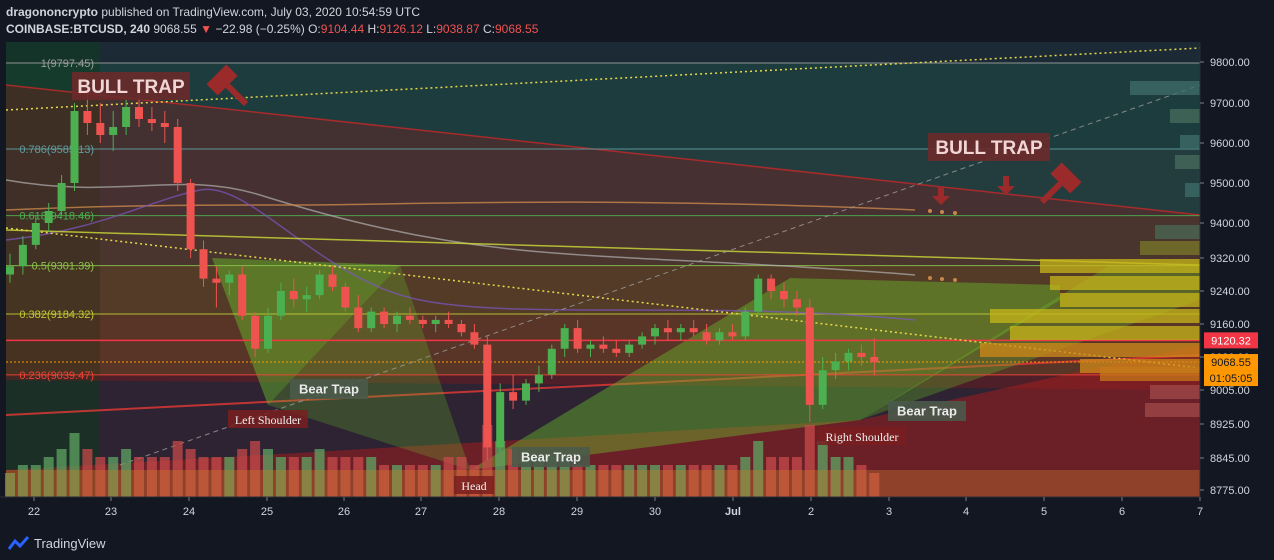 The width and height of the screenshot is (1274, 560). What do you see at coordinates (1230, 292) in the screenshot?
I see `price-tick-label: 9240.00` at bounding box center [1230, 292].